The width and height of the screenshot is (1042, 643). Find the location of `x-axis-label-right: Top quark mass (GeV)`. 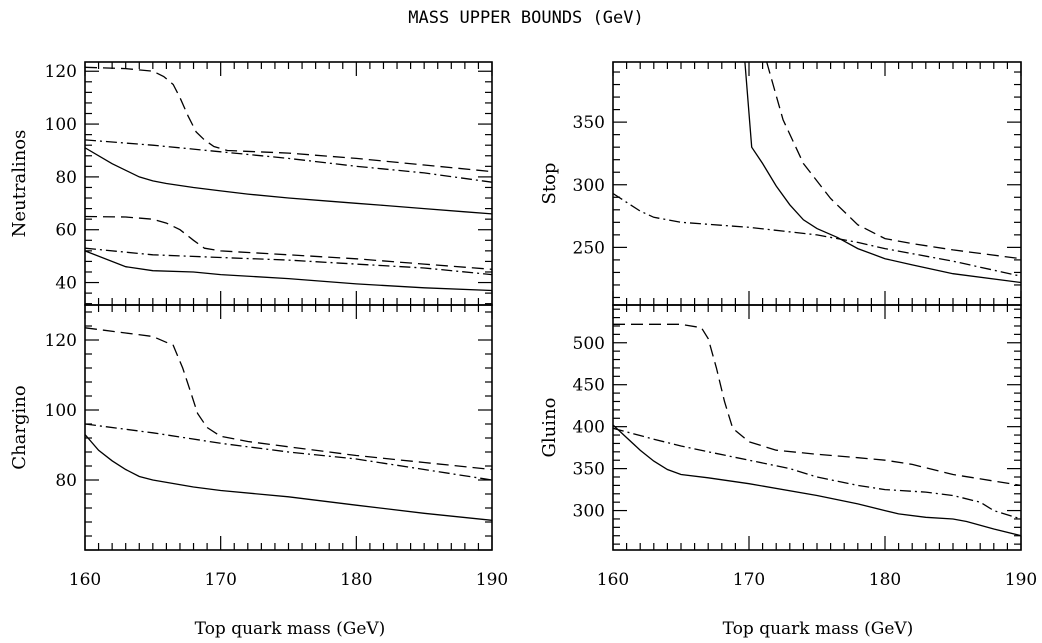

x-axis-label-right: Top quark mass (GeV) is located at coordinates (818, 629).